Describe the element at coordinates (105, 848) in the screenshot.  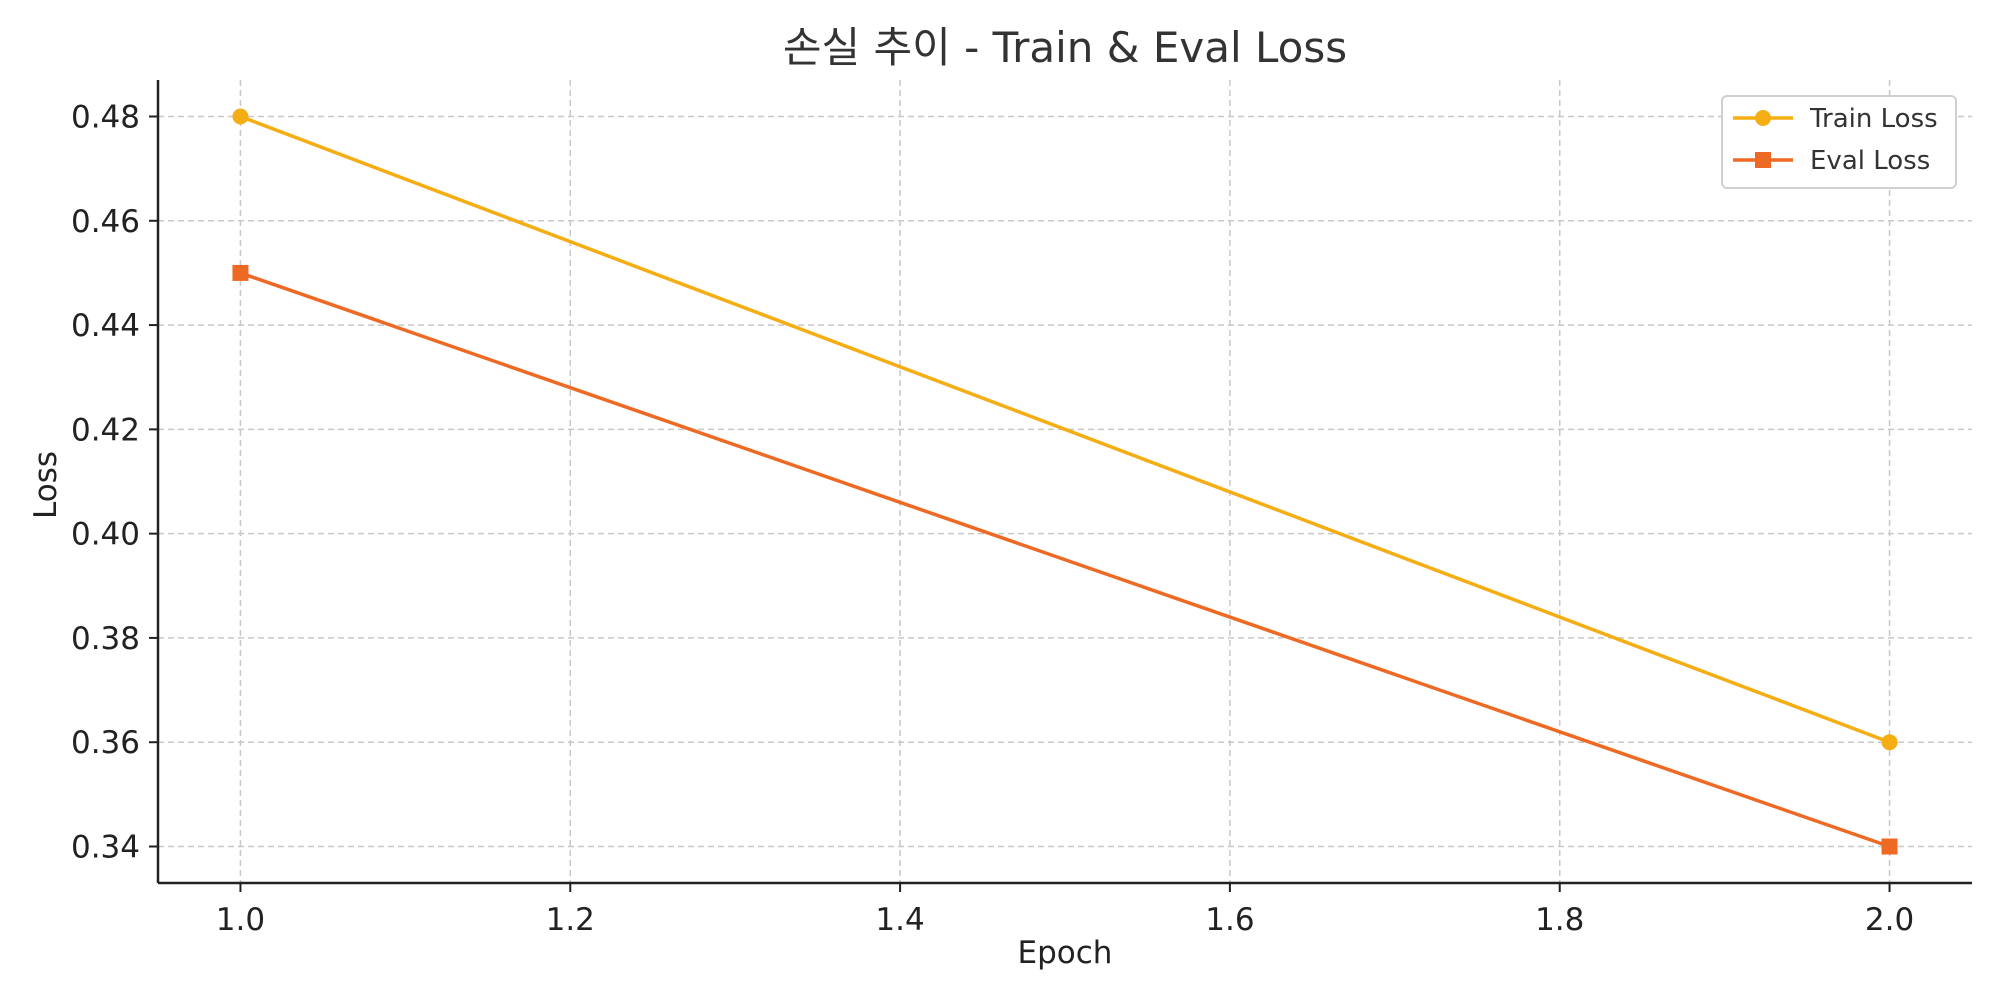
I see `y-tick-label: 0.34` at that location.